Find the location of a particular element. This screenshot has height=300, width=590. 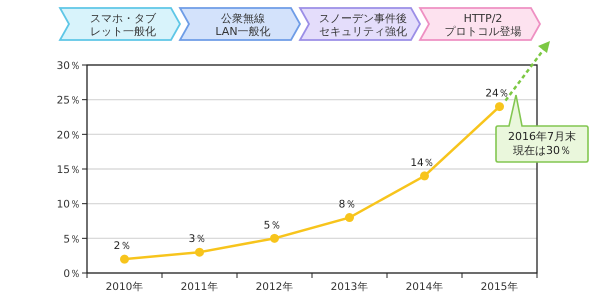

text: スノーデン事件後 is located at coordinates (363, 18).